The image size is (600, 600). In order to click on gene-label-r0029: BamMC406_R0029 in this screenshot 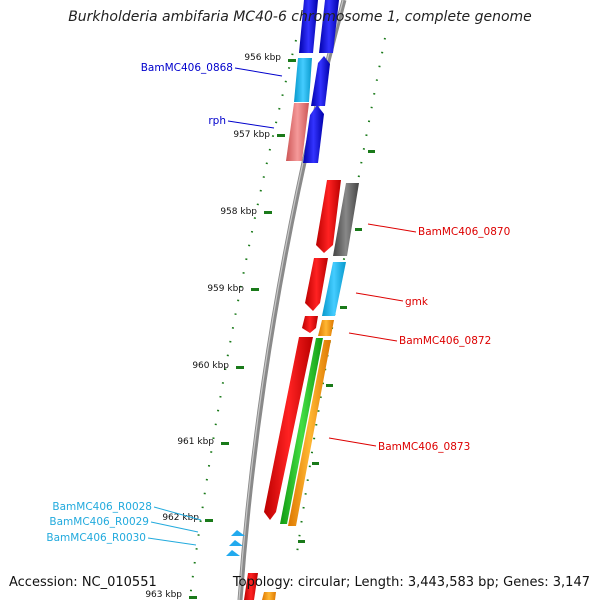, I will do `click(99, 522)`.